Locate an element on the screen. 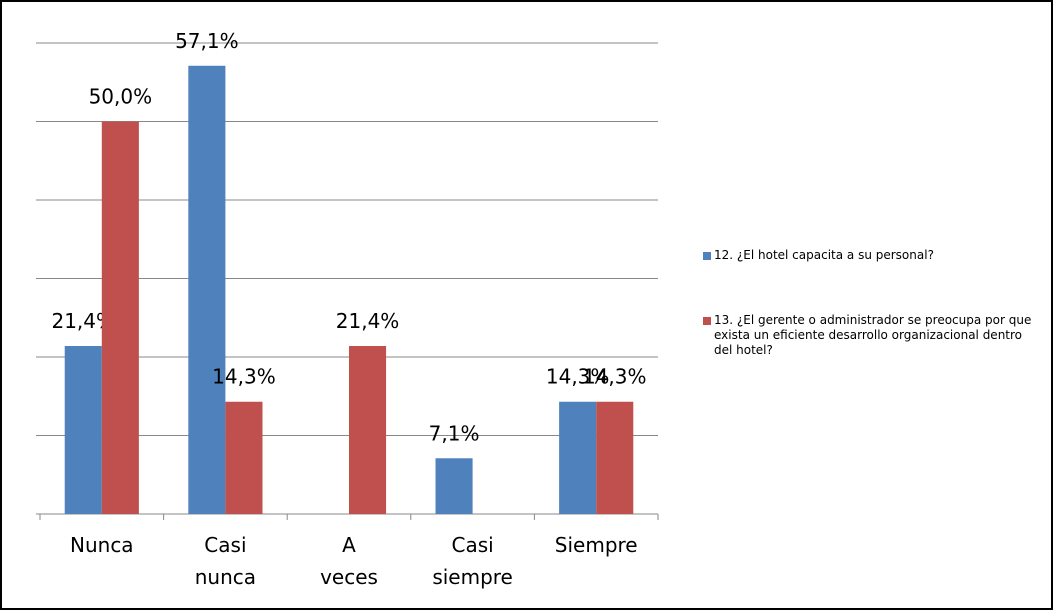  data-label: 7,1% is located at coordinates (454, 433).